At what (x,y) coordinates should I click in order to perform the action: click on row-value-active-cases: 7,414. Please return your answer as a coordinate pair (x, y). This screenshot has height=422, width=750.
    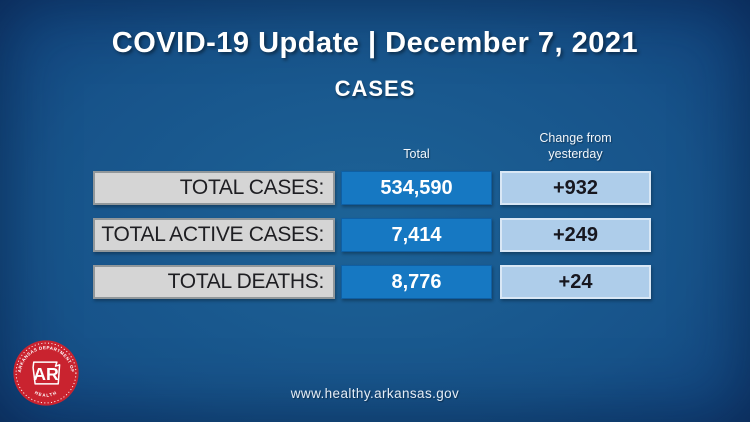
    Looking at the image, I should click on (416, 235).